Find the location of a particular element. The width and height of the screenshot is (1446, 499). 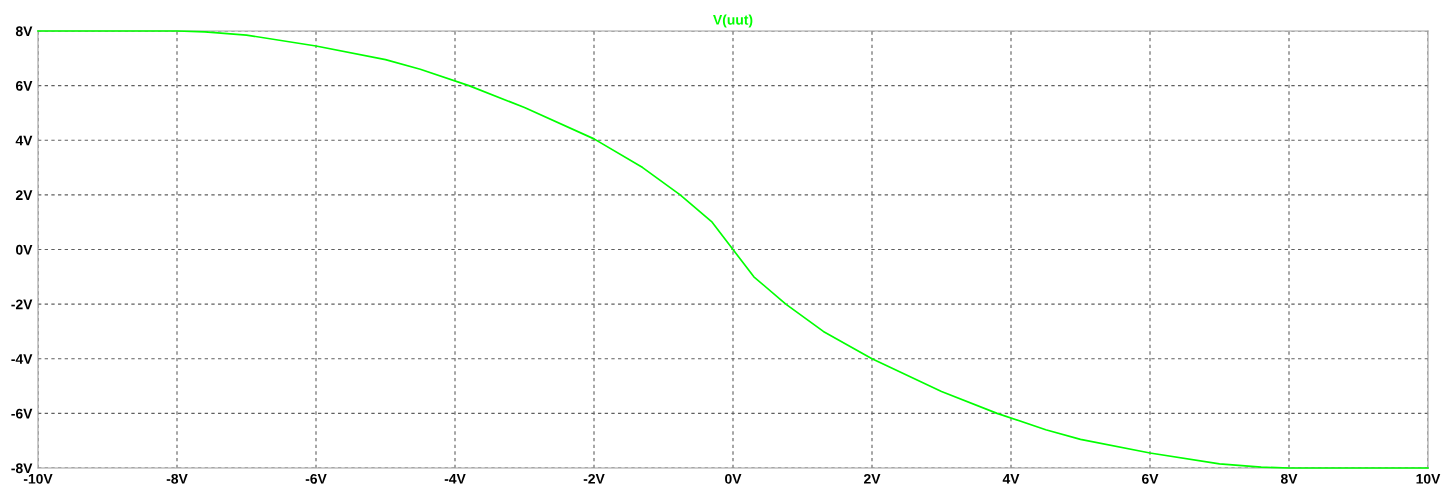

y-tick-label: -6V is located at coordinates (22, 413).